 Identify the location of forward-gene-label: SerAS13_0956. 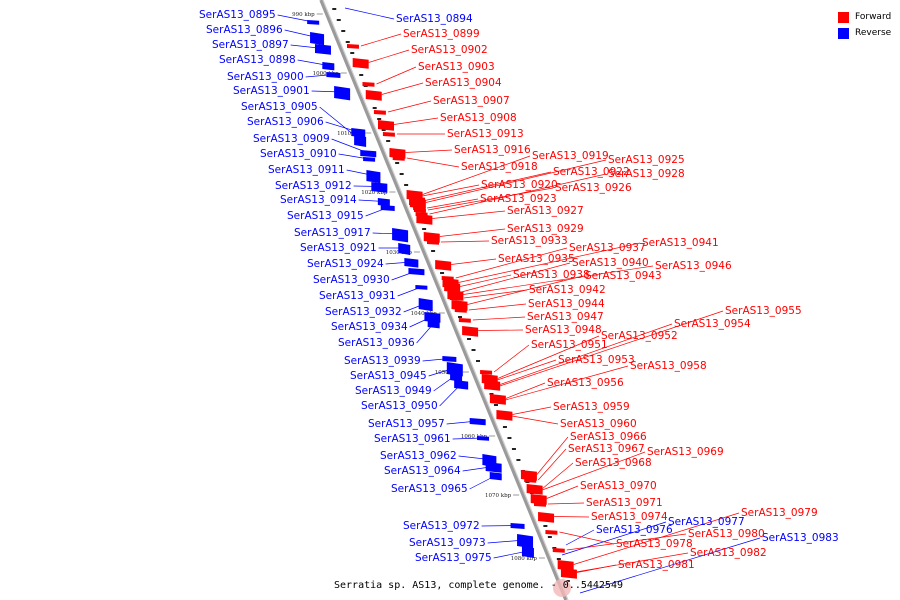
(585, 383).